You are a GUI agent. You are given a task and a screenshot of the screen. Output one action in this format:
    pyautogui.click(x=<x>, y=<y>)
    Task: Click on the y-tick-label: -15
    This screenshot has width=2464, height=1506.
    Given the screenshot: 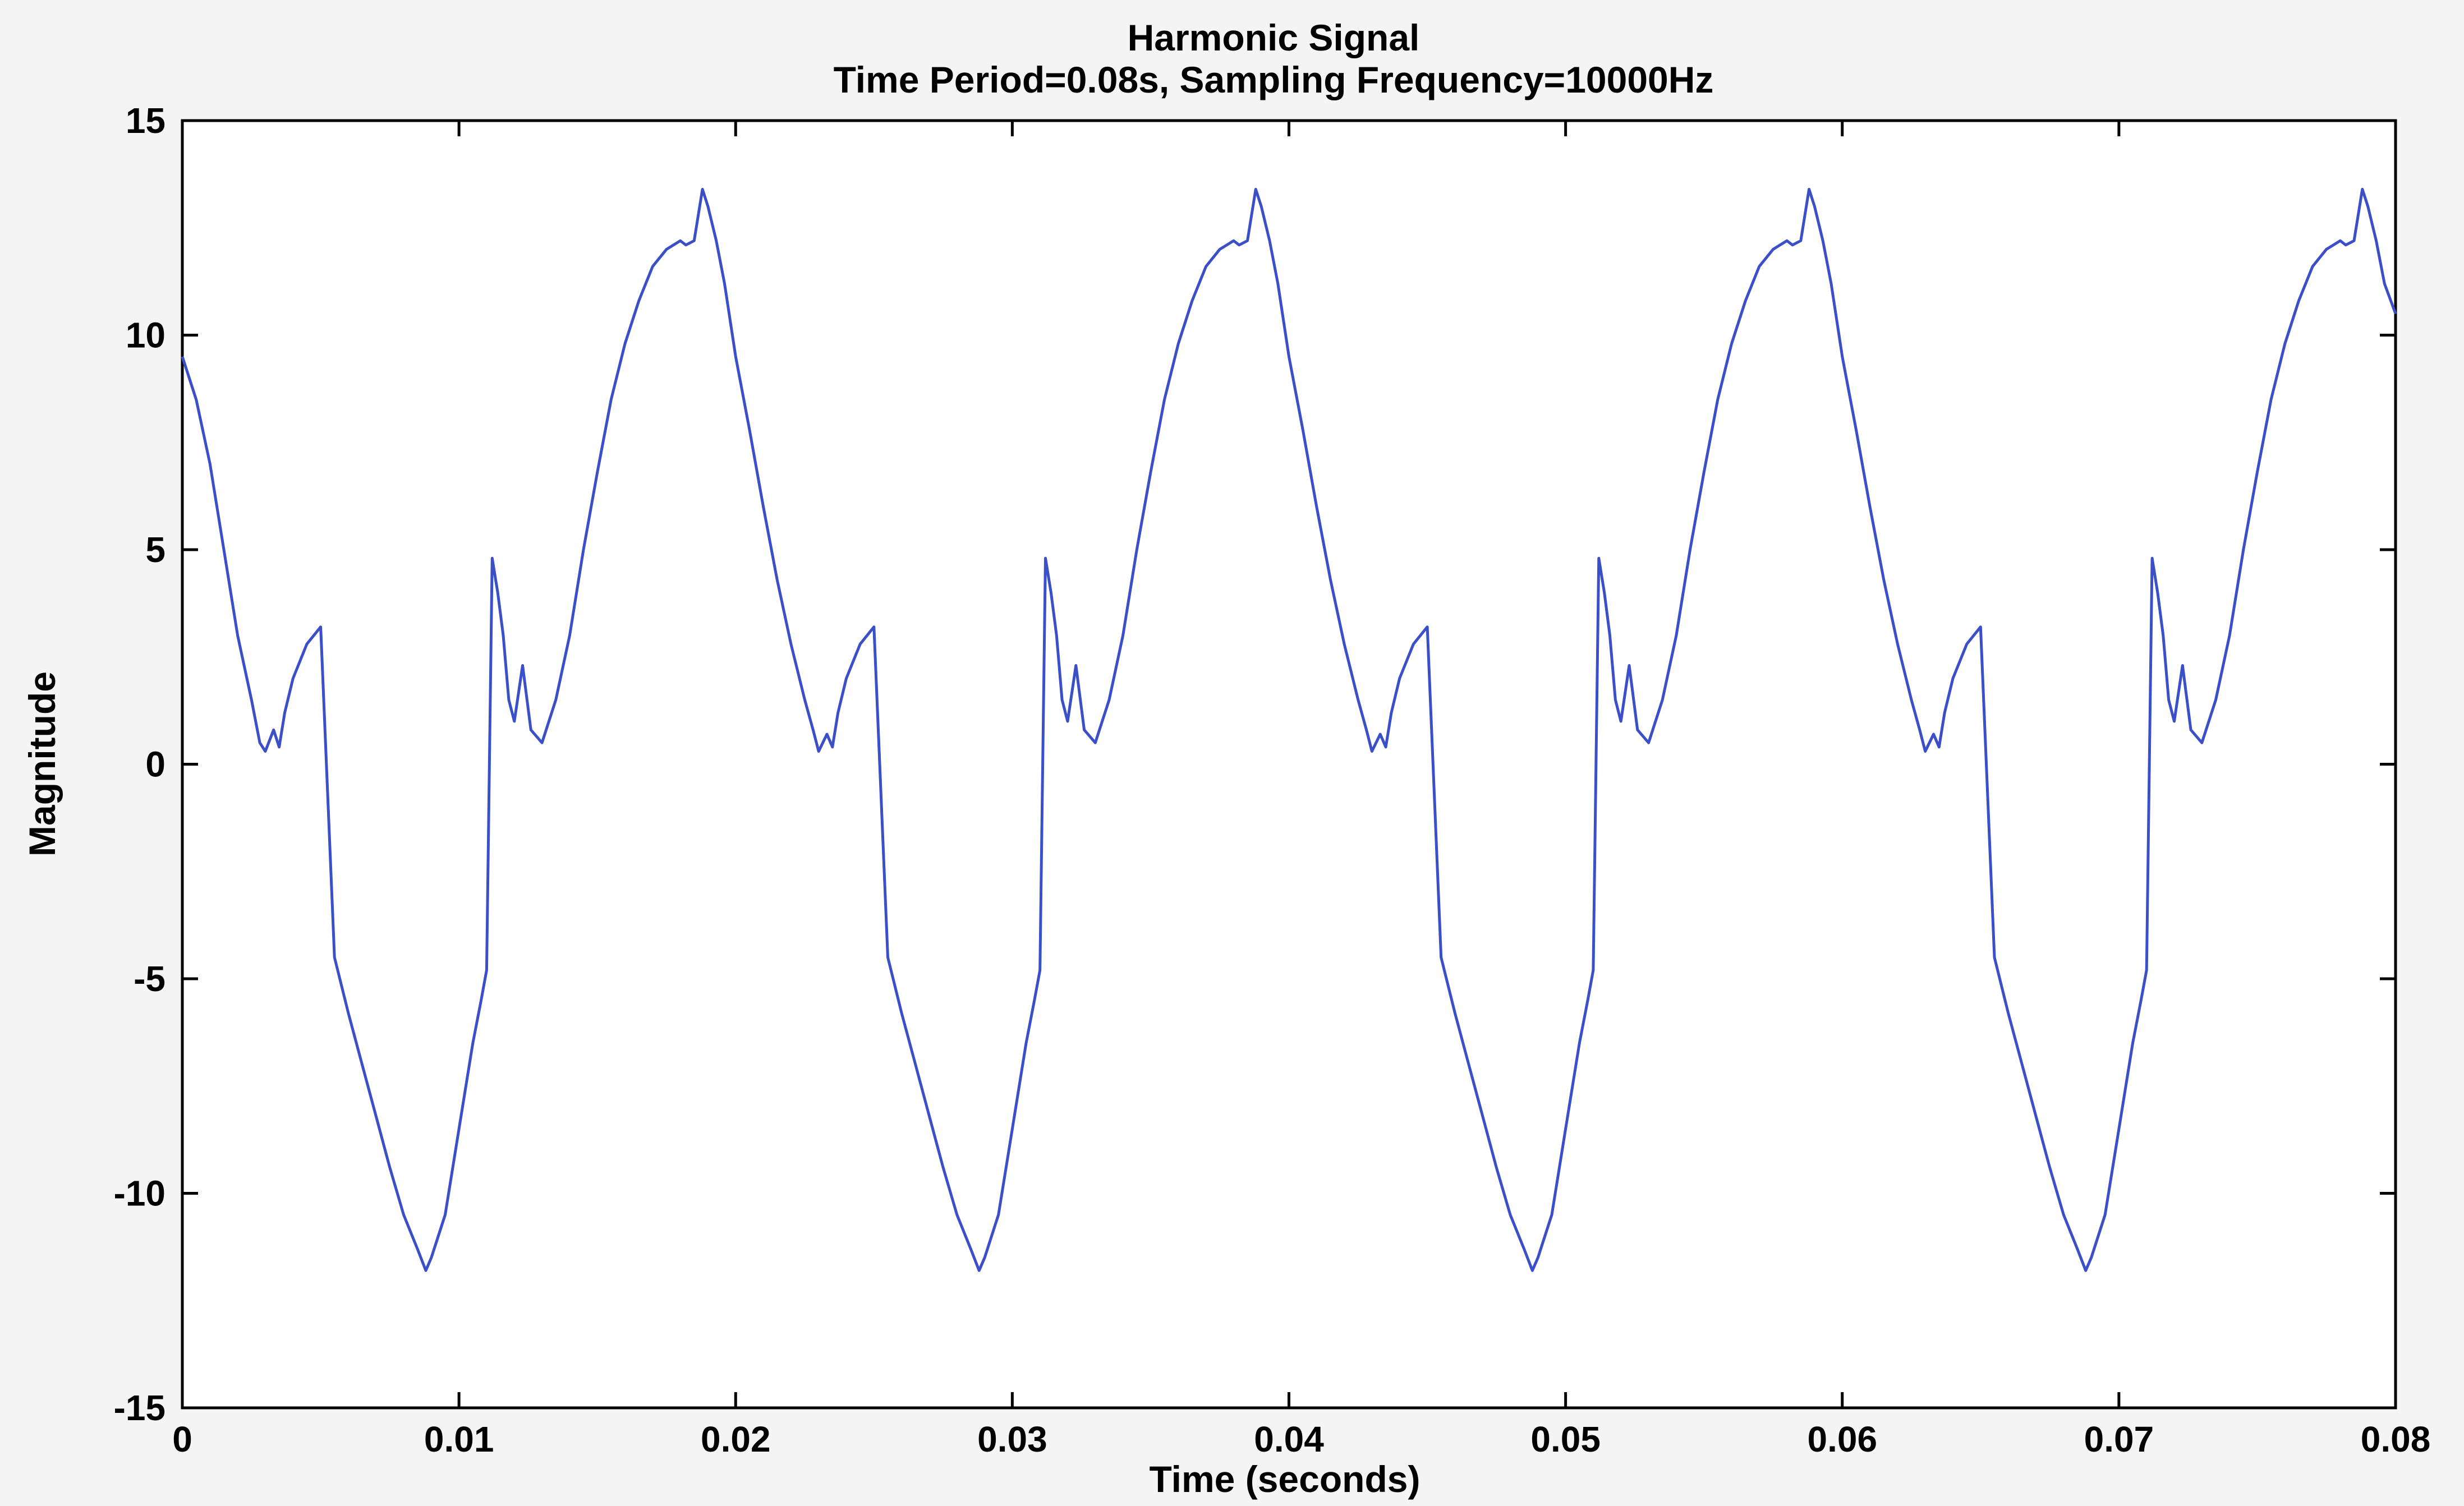 What is the action you would take?
    pyautogui.click(x=140, y=1408)
    